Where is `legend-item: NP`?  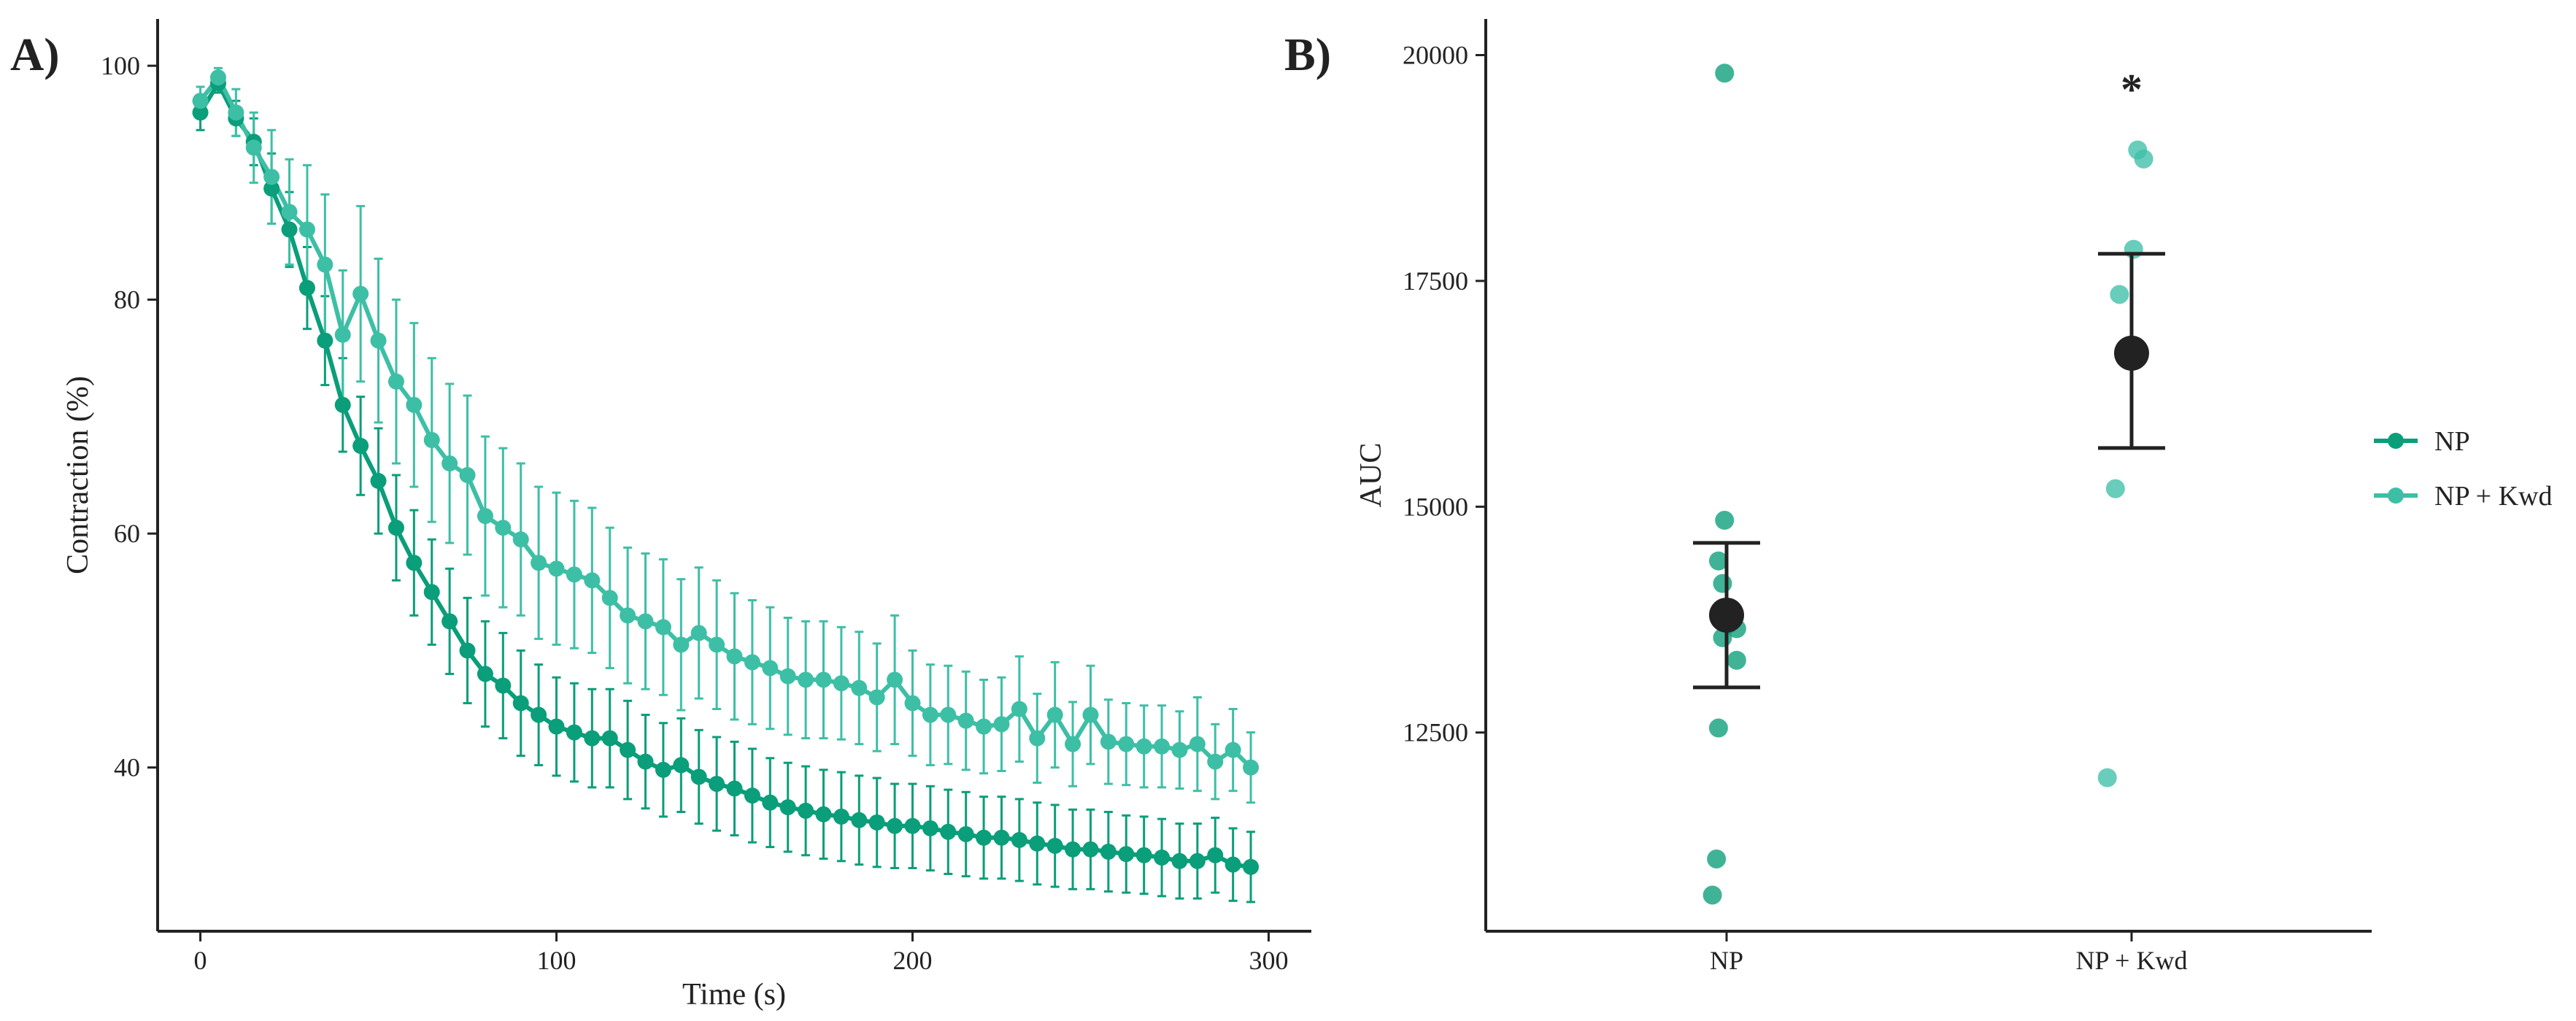 legend-item: NP is located at coordinates (2422, 442).